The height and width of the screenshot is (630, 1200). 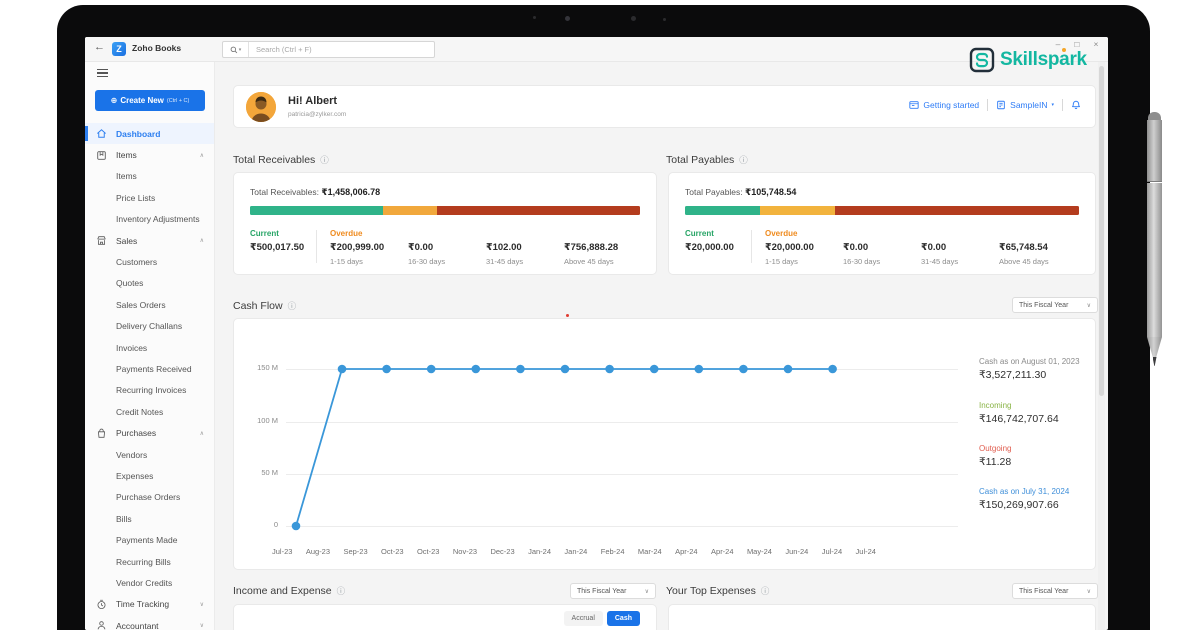 What do you see at coordinates (995, 456) in the screenshot?
I see `cashflow-stat: Outgoing ₹11.28` at bounding box center [995, 456].